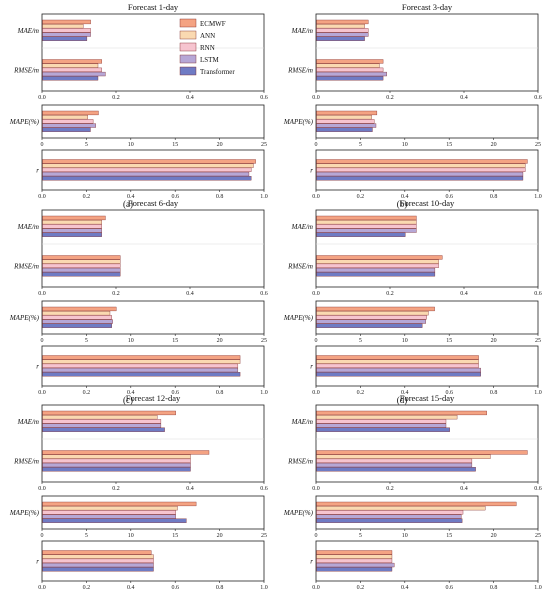 The image size is (550, 590). I want to click on panel-label: (b), so click(402, 204).